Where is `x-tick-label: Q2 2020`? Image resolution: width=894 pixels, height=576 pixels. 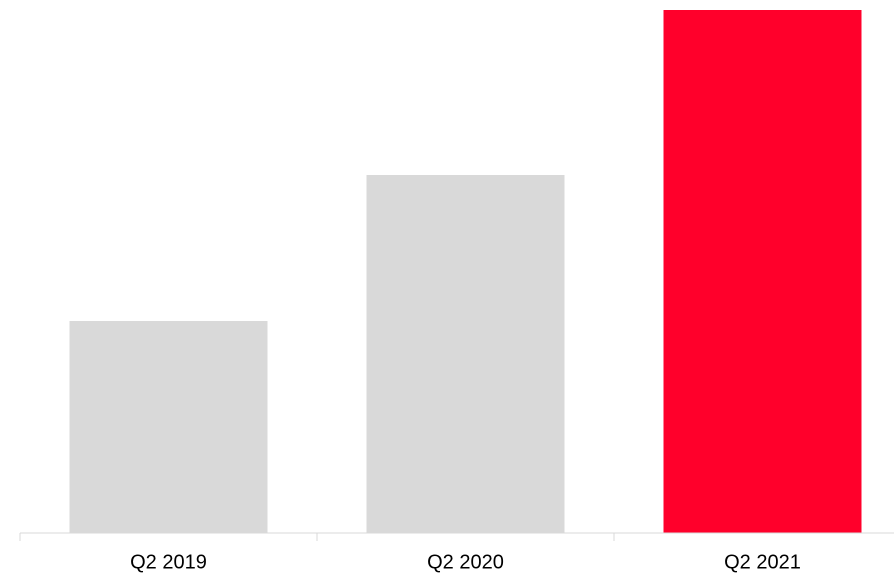
x-tick-label: Q2 2020 is located at coordinates (465, 562).